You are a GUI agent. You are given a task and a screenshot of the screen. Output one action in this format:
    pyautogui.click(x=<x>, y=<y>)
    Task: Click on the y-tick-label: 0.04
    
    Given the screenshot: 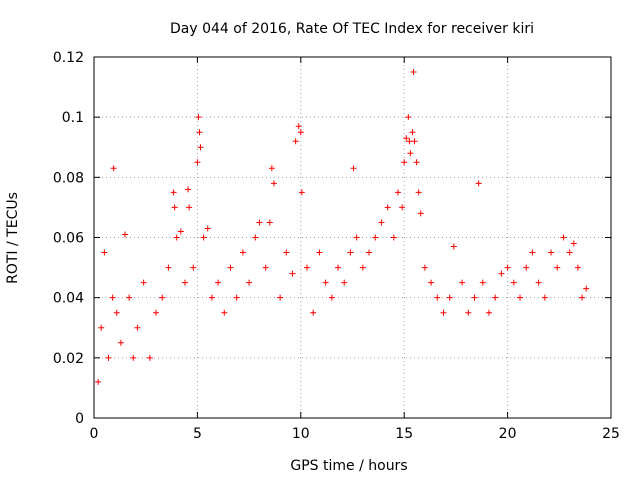 What is the action you would take?
    pyautogui.click(x=68, y=299)
    